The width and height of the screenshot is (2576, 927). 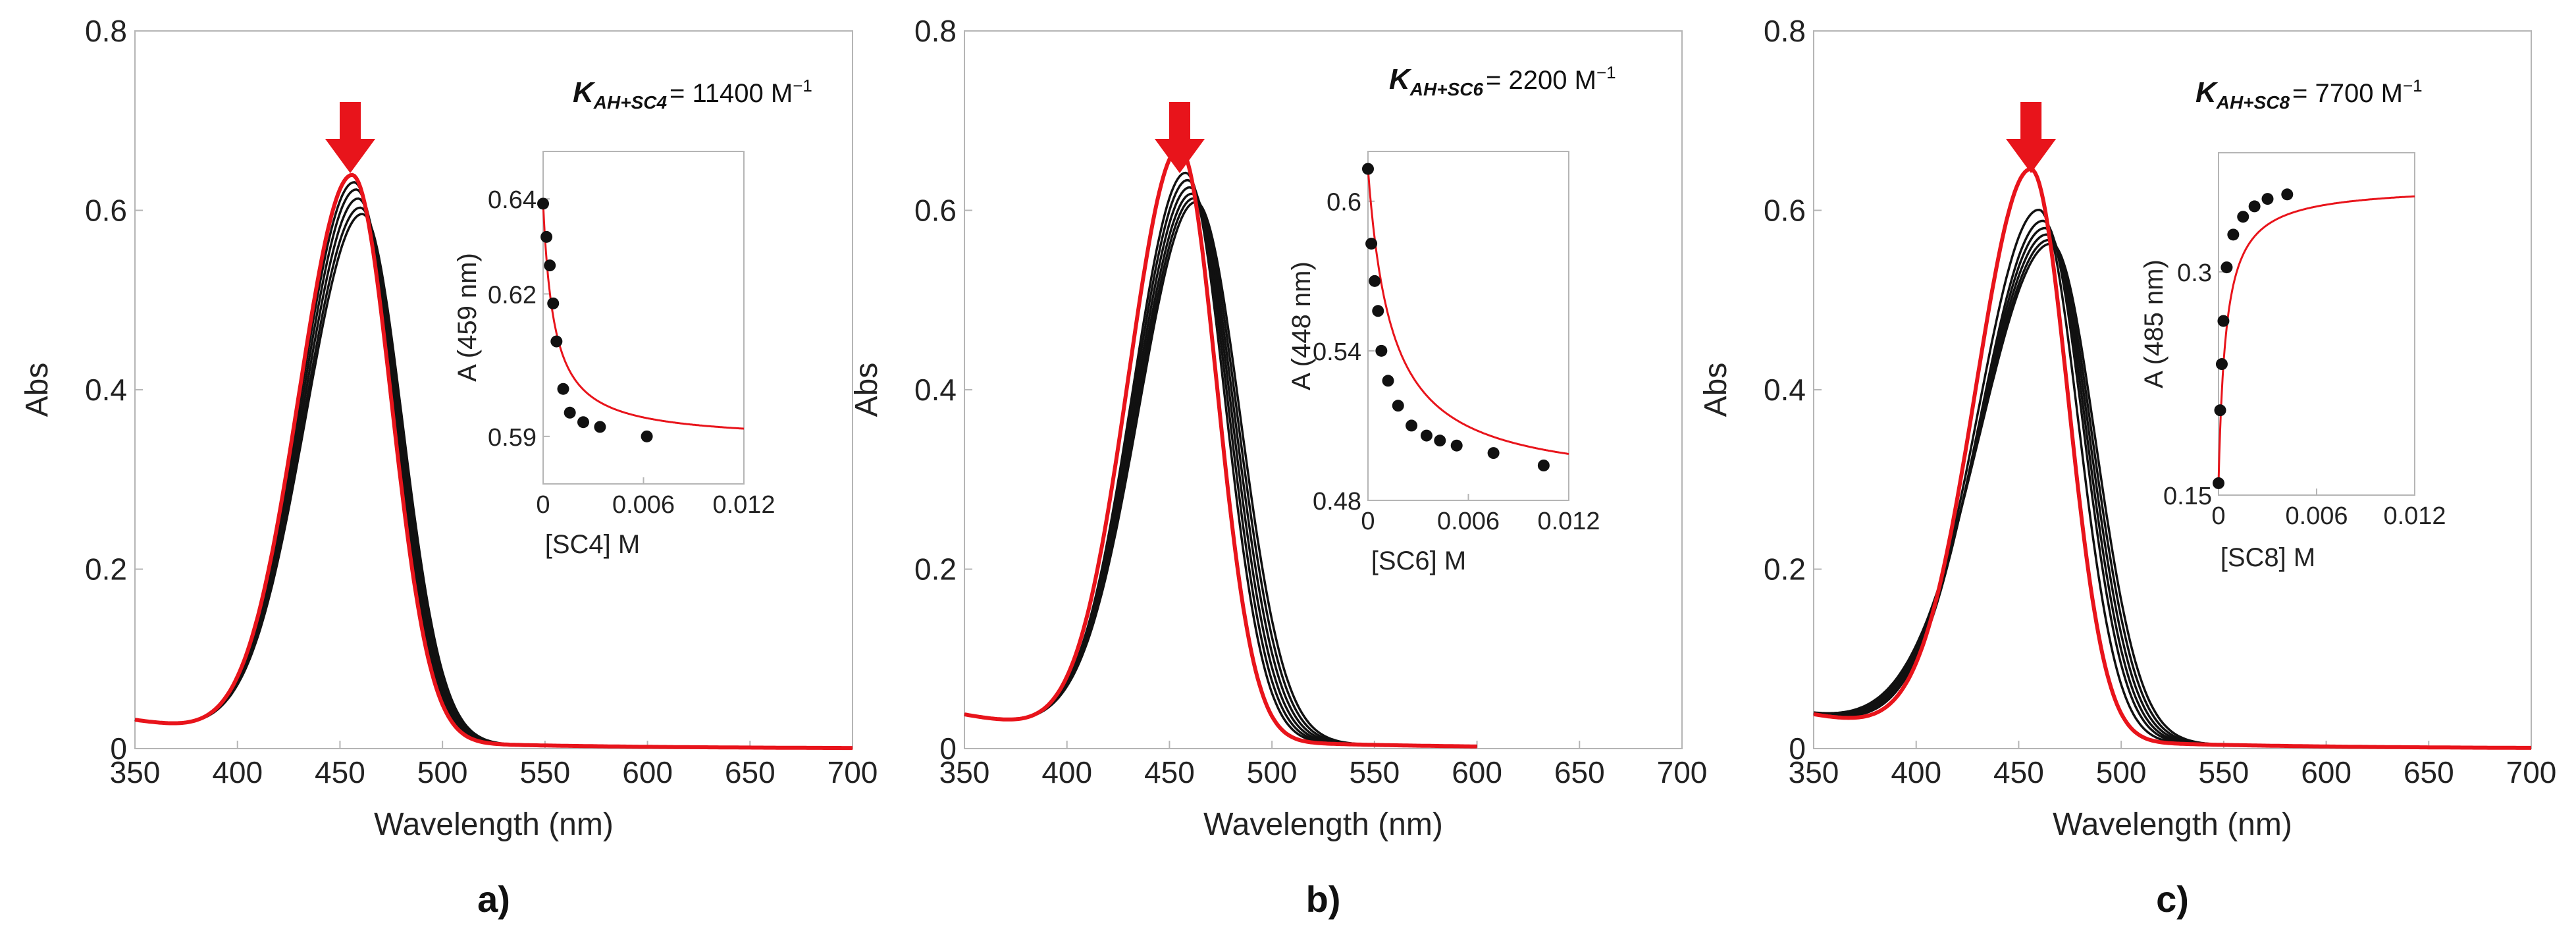 I want to click on inset-y-tick-label: 0.6, so click(x=1344, y=203).